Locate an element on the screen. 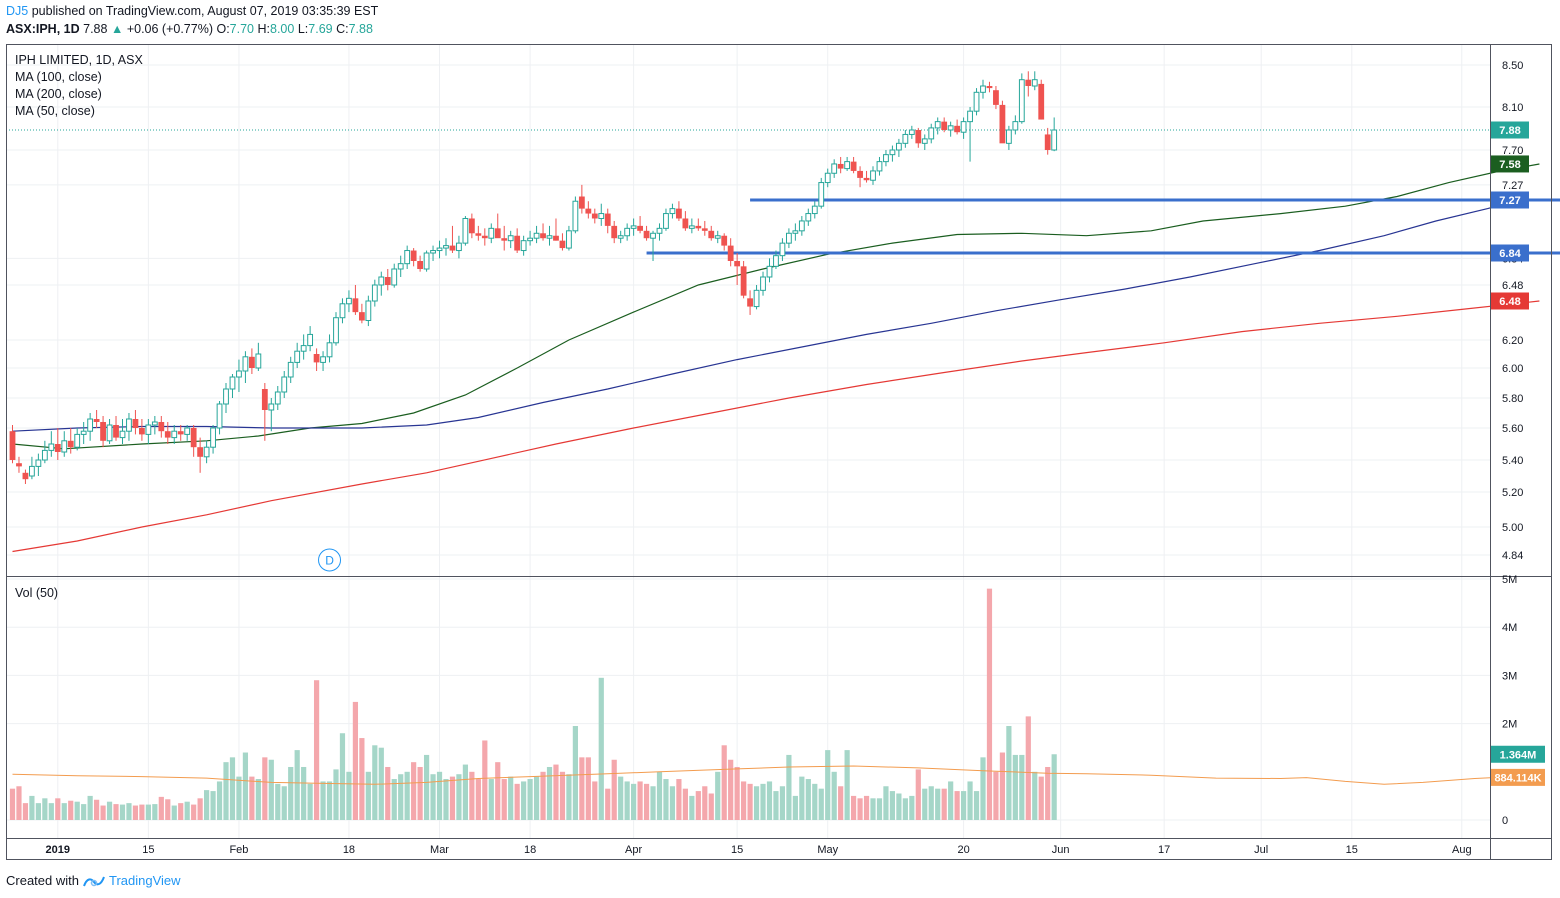 The image size is (1560, 898). price-axis-label: 6.48 is located at coordinates (1509, 302).